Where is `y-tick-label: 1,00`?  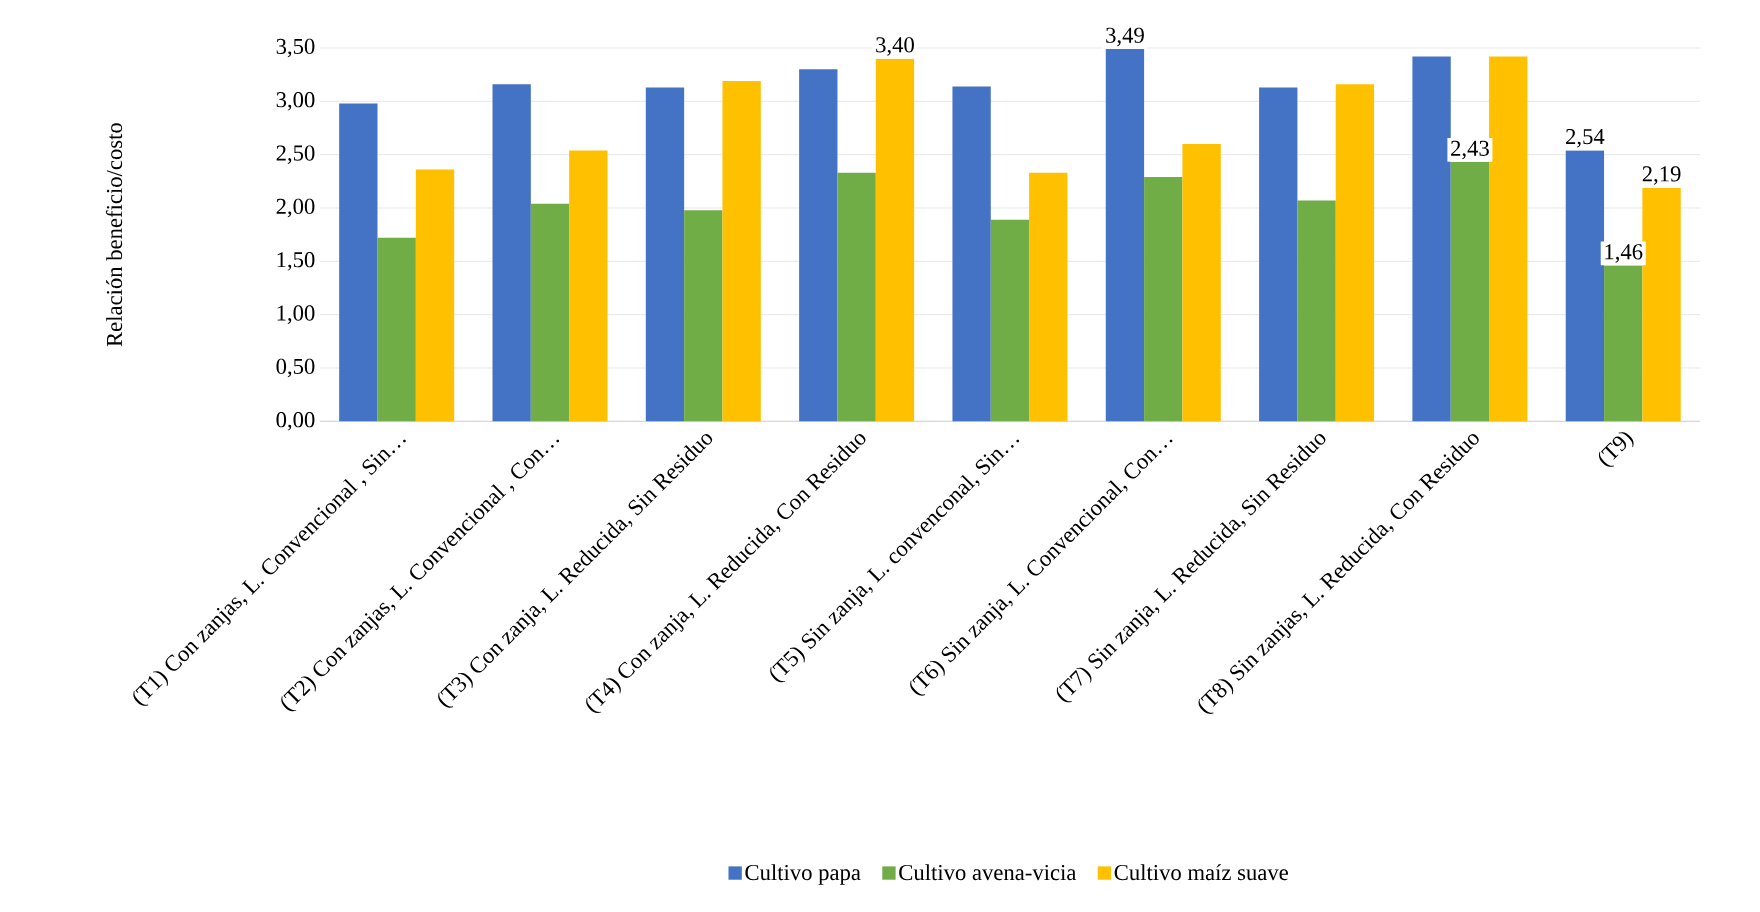
y-tick-label: 1,00 is located at coordinates (296, 314).